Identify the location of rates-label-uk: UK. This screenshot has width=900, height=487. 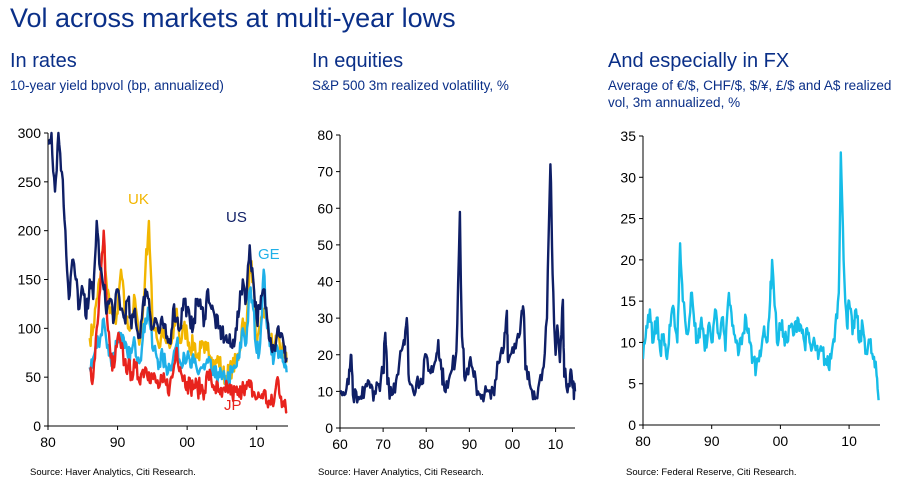
(138, 199).